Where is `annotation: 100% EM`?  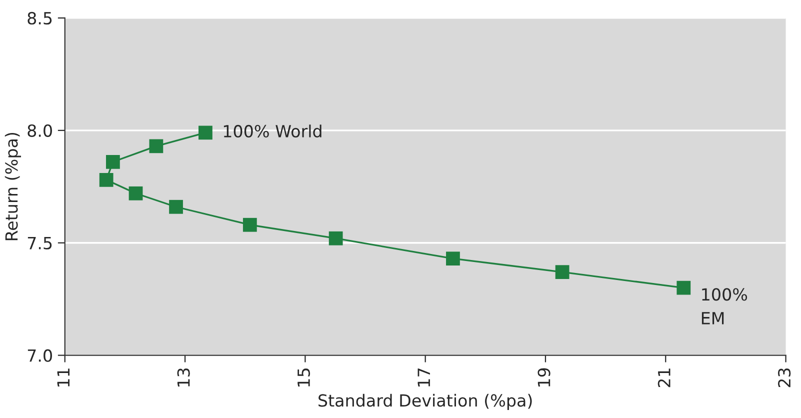
annotation: 100% EM is located at coordinates (725, 306).